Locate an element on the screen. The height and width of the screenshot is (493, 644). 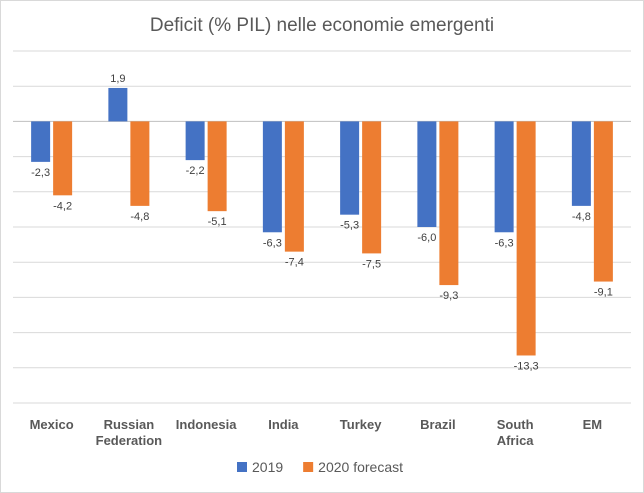
legend-label: 2020 forecast is located at coordinates (360, 467).